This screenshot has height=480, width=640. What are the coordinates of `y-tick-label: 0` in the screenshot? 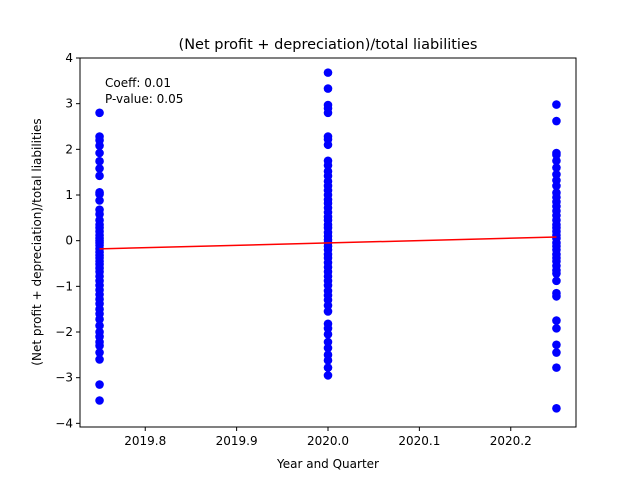 It's located at (69, 241).